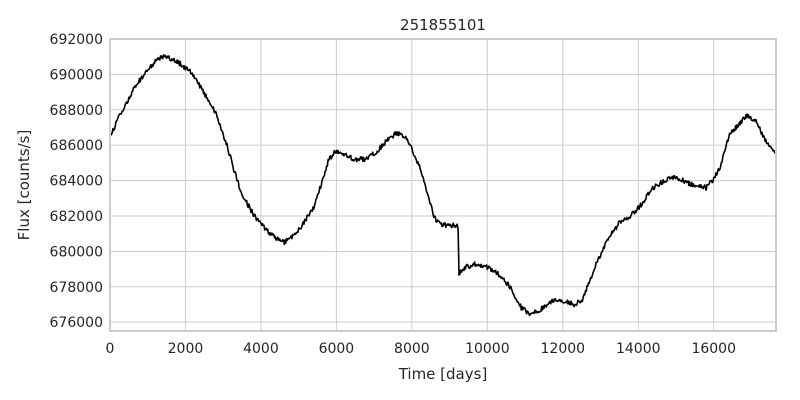 Image resolution: width=800 pixels, height=400 pixels. Describe the element at coordinates (186, 349) in the screenshot. I see `x-tick-label: 2000` at that location.